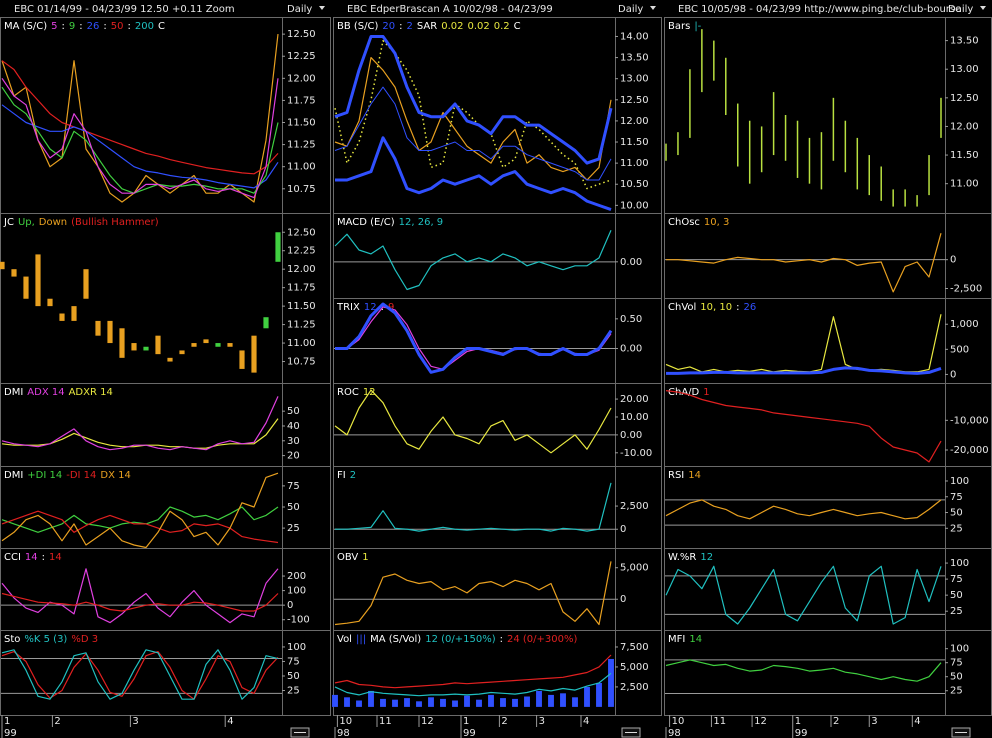 The width and height of the screenshot is (992, 738). Describe the element at coordinates (358, 26) in the screenshot. I see `panel-label: BB (S/C)` at that location.